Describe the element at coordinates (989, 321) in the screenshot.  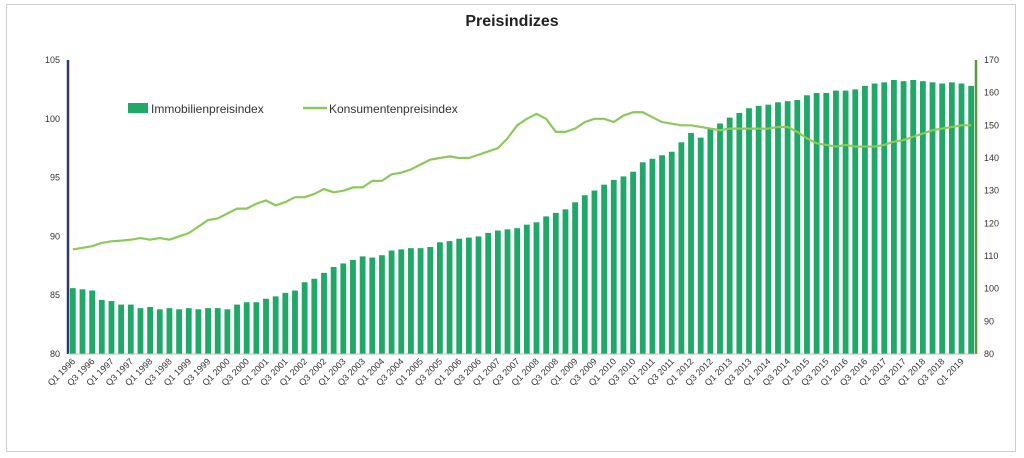
I see `right-tick-label: 90` at that location.